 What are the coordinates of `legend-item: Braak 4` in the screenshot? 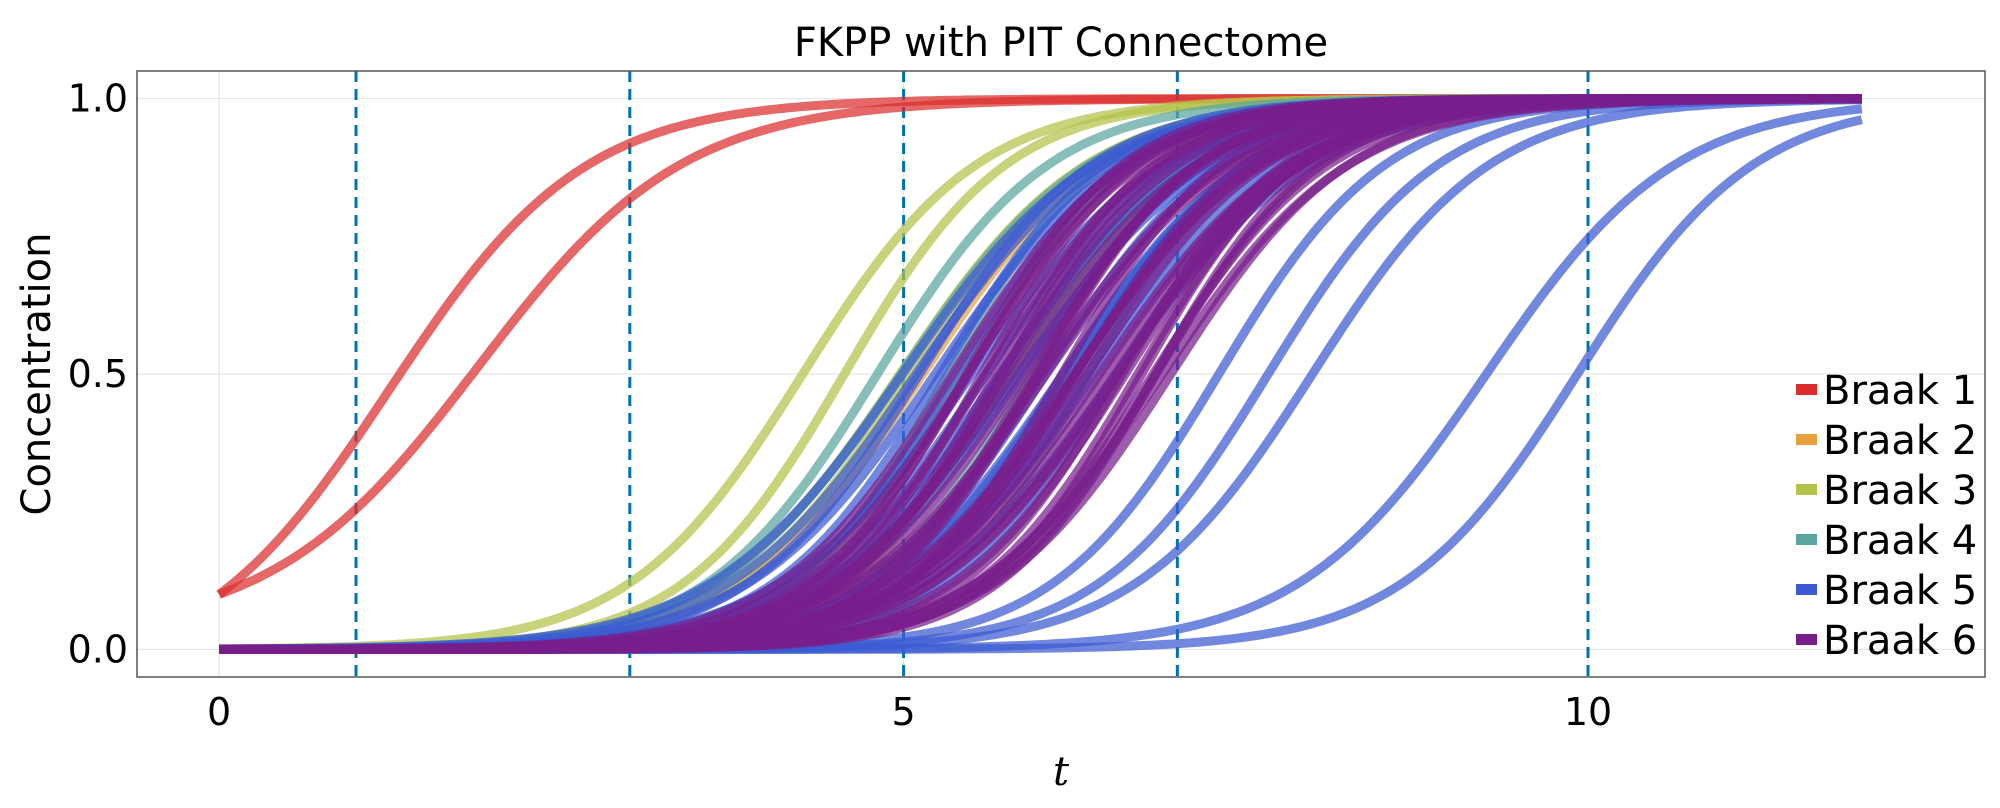 It's located at (1886, 541).